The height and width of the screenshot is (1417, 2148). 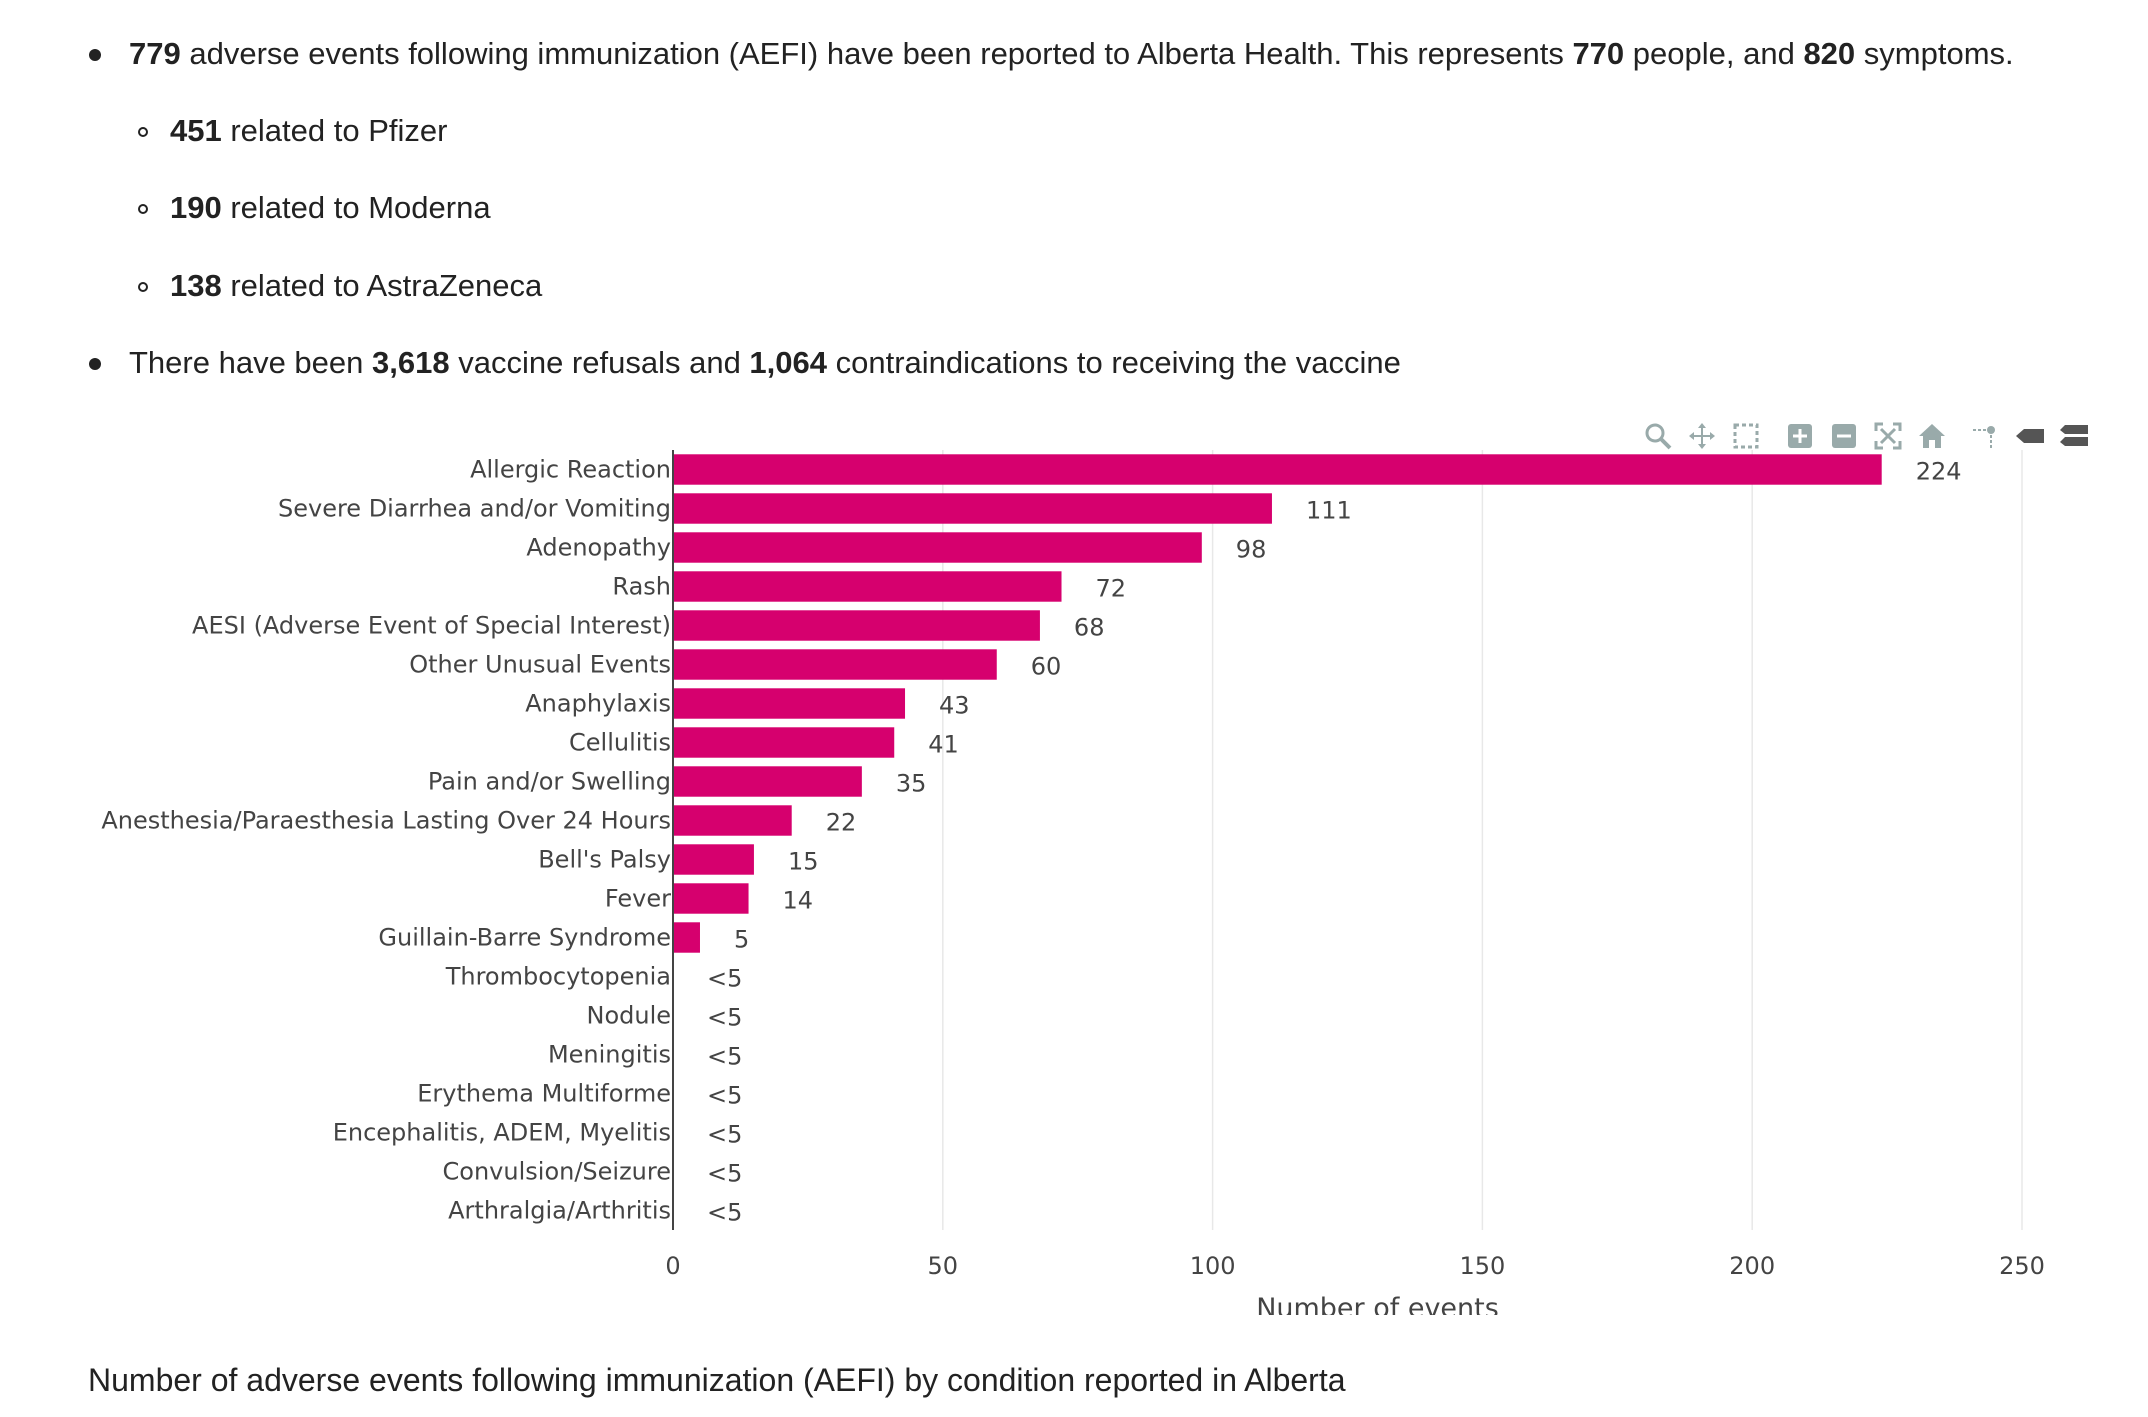 I want to click on symptoms-count: 820, so click(x=1829, y=53).